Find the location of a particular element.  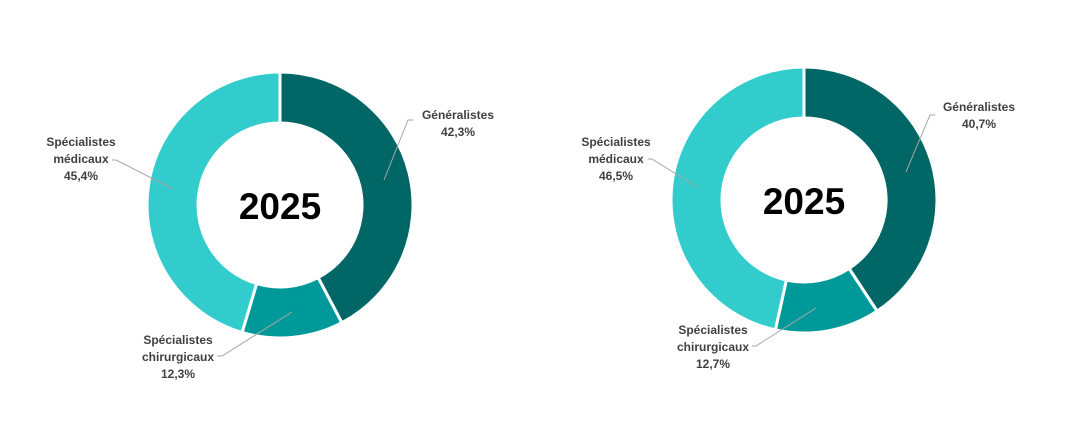

value-specialistes-medicaux: 46,5% is located at coordinates (616, 176).